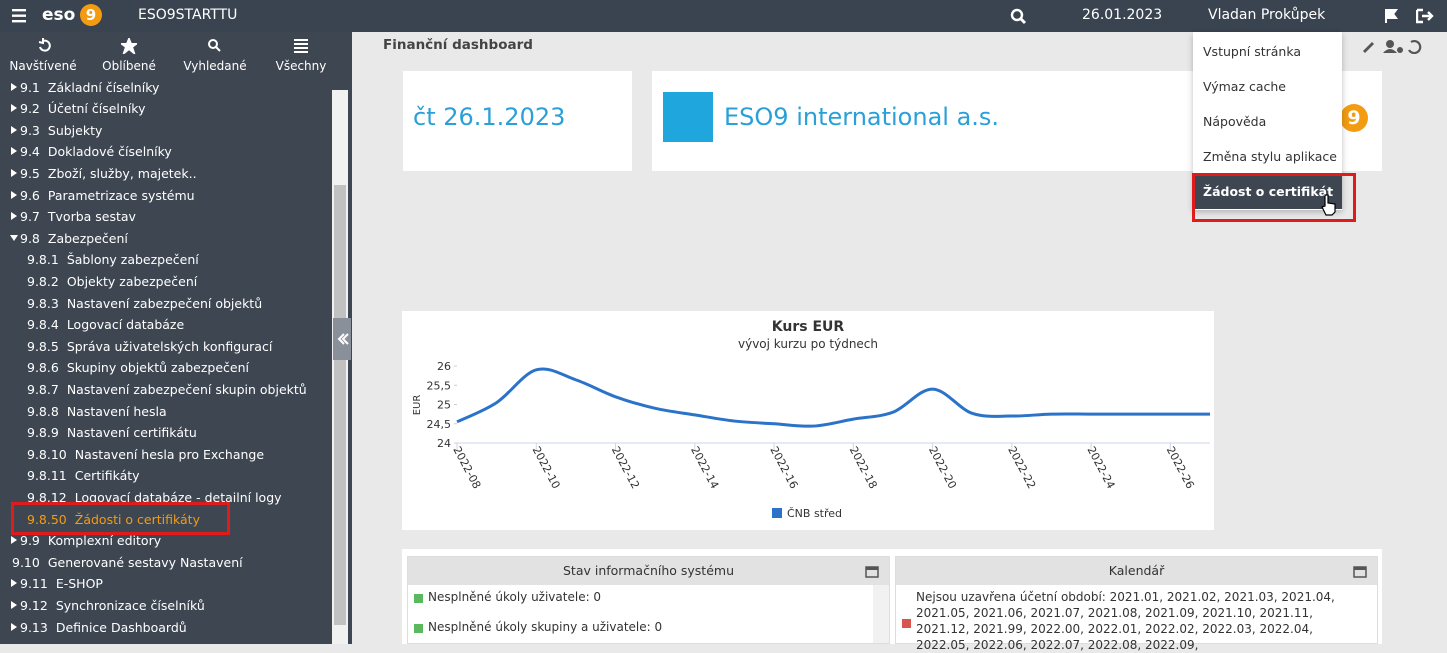  Describe the element at coordinates (1019, 17) in the screenshot. I see `search-icon` at that location.